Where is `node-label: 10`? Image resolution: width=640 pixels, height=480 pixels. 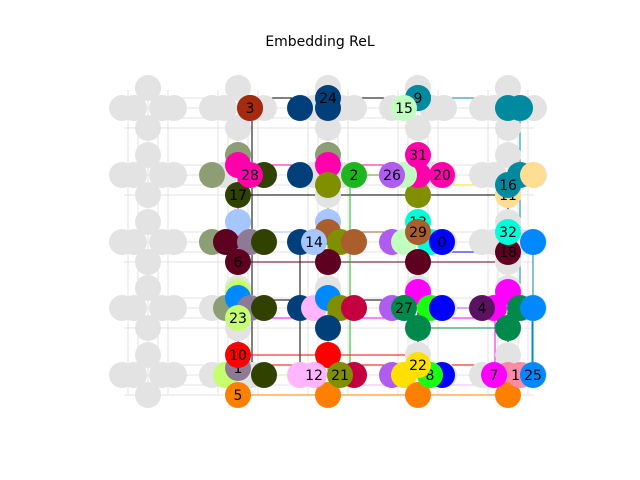 node-label: 10 is located at coordinates (238, 356).